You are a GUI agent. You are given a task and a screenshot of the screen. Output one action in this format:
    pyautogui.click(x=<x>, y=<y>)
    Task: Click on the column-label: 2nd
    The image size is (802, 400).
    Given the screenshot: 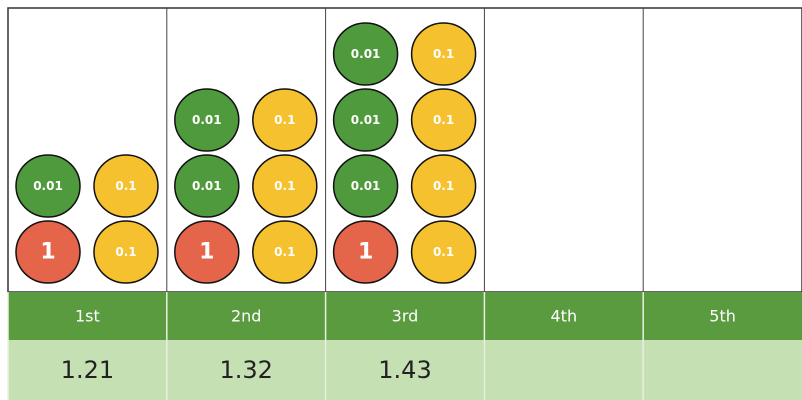 What is the action you would take?
    pyautogui.click(x=246, y=316)
    